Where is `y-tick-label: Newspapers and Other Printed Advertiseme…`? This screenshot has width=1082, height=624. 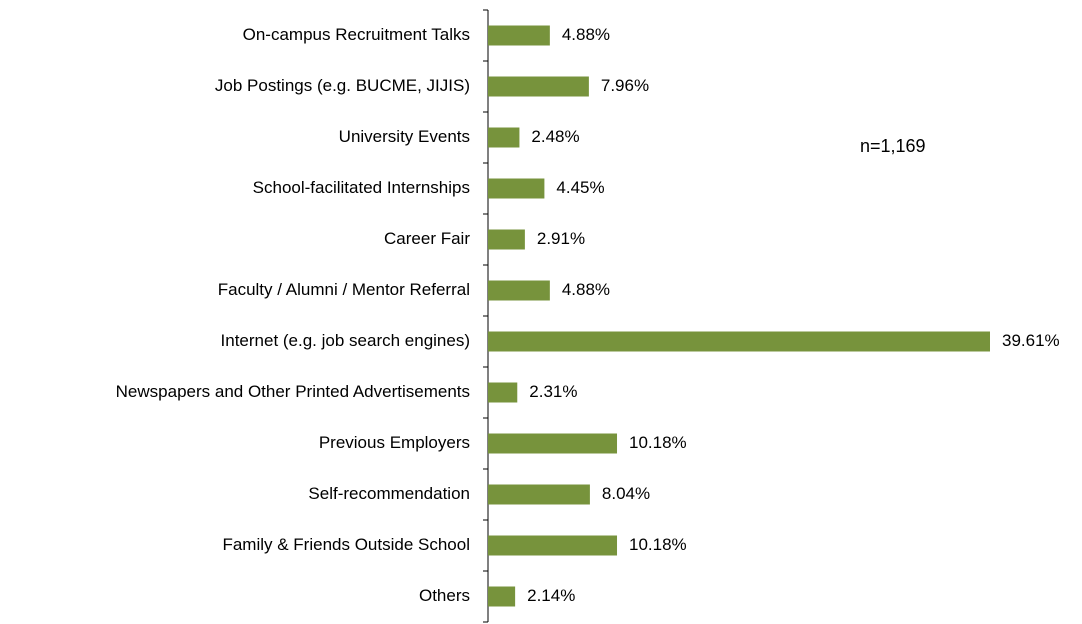
y-tick-label: Newspapers and Other Printed Advertiseme… is located at coordinates (293, 391).